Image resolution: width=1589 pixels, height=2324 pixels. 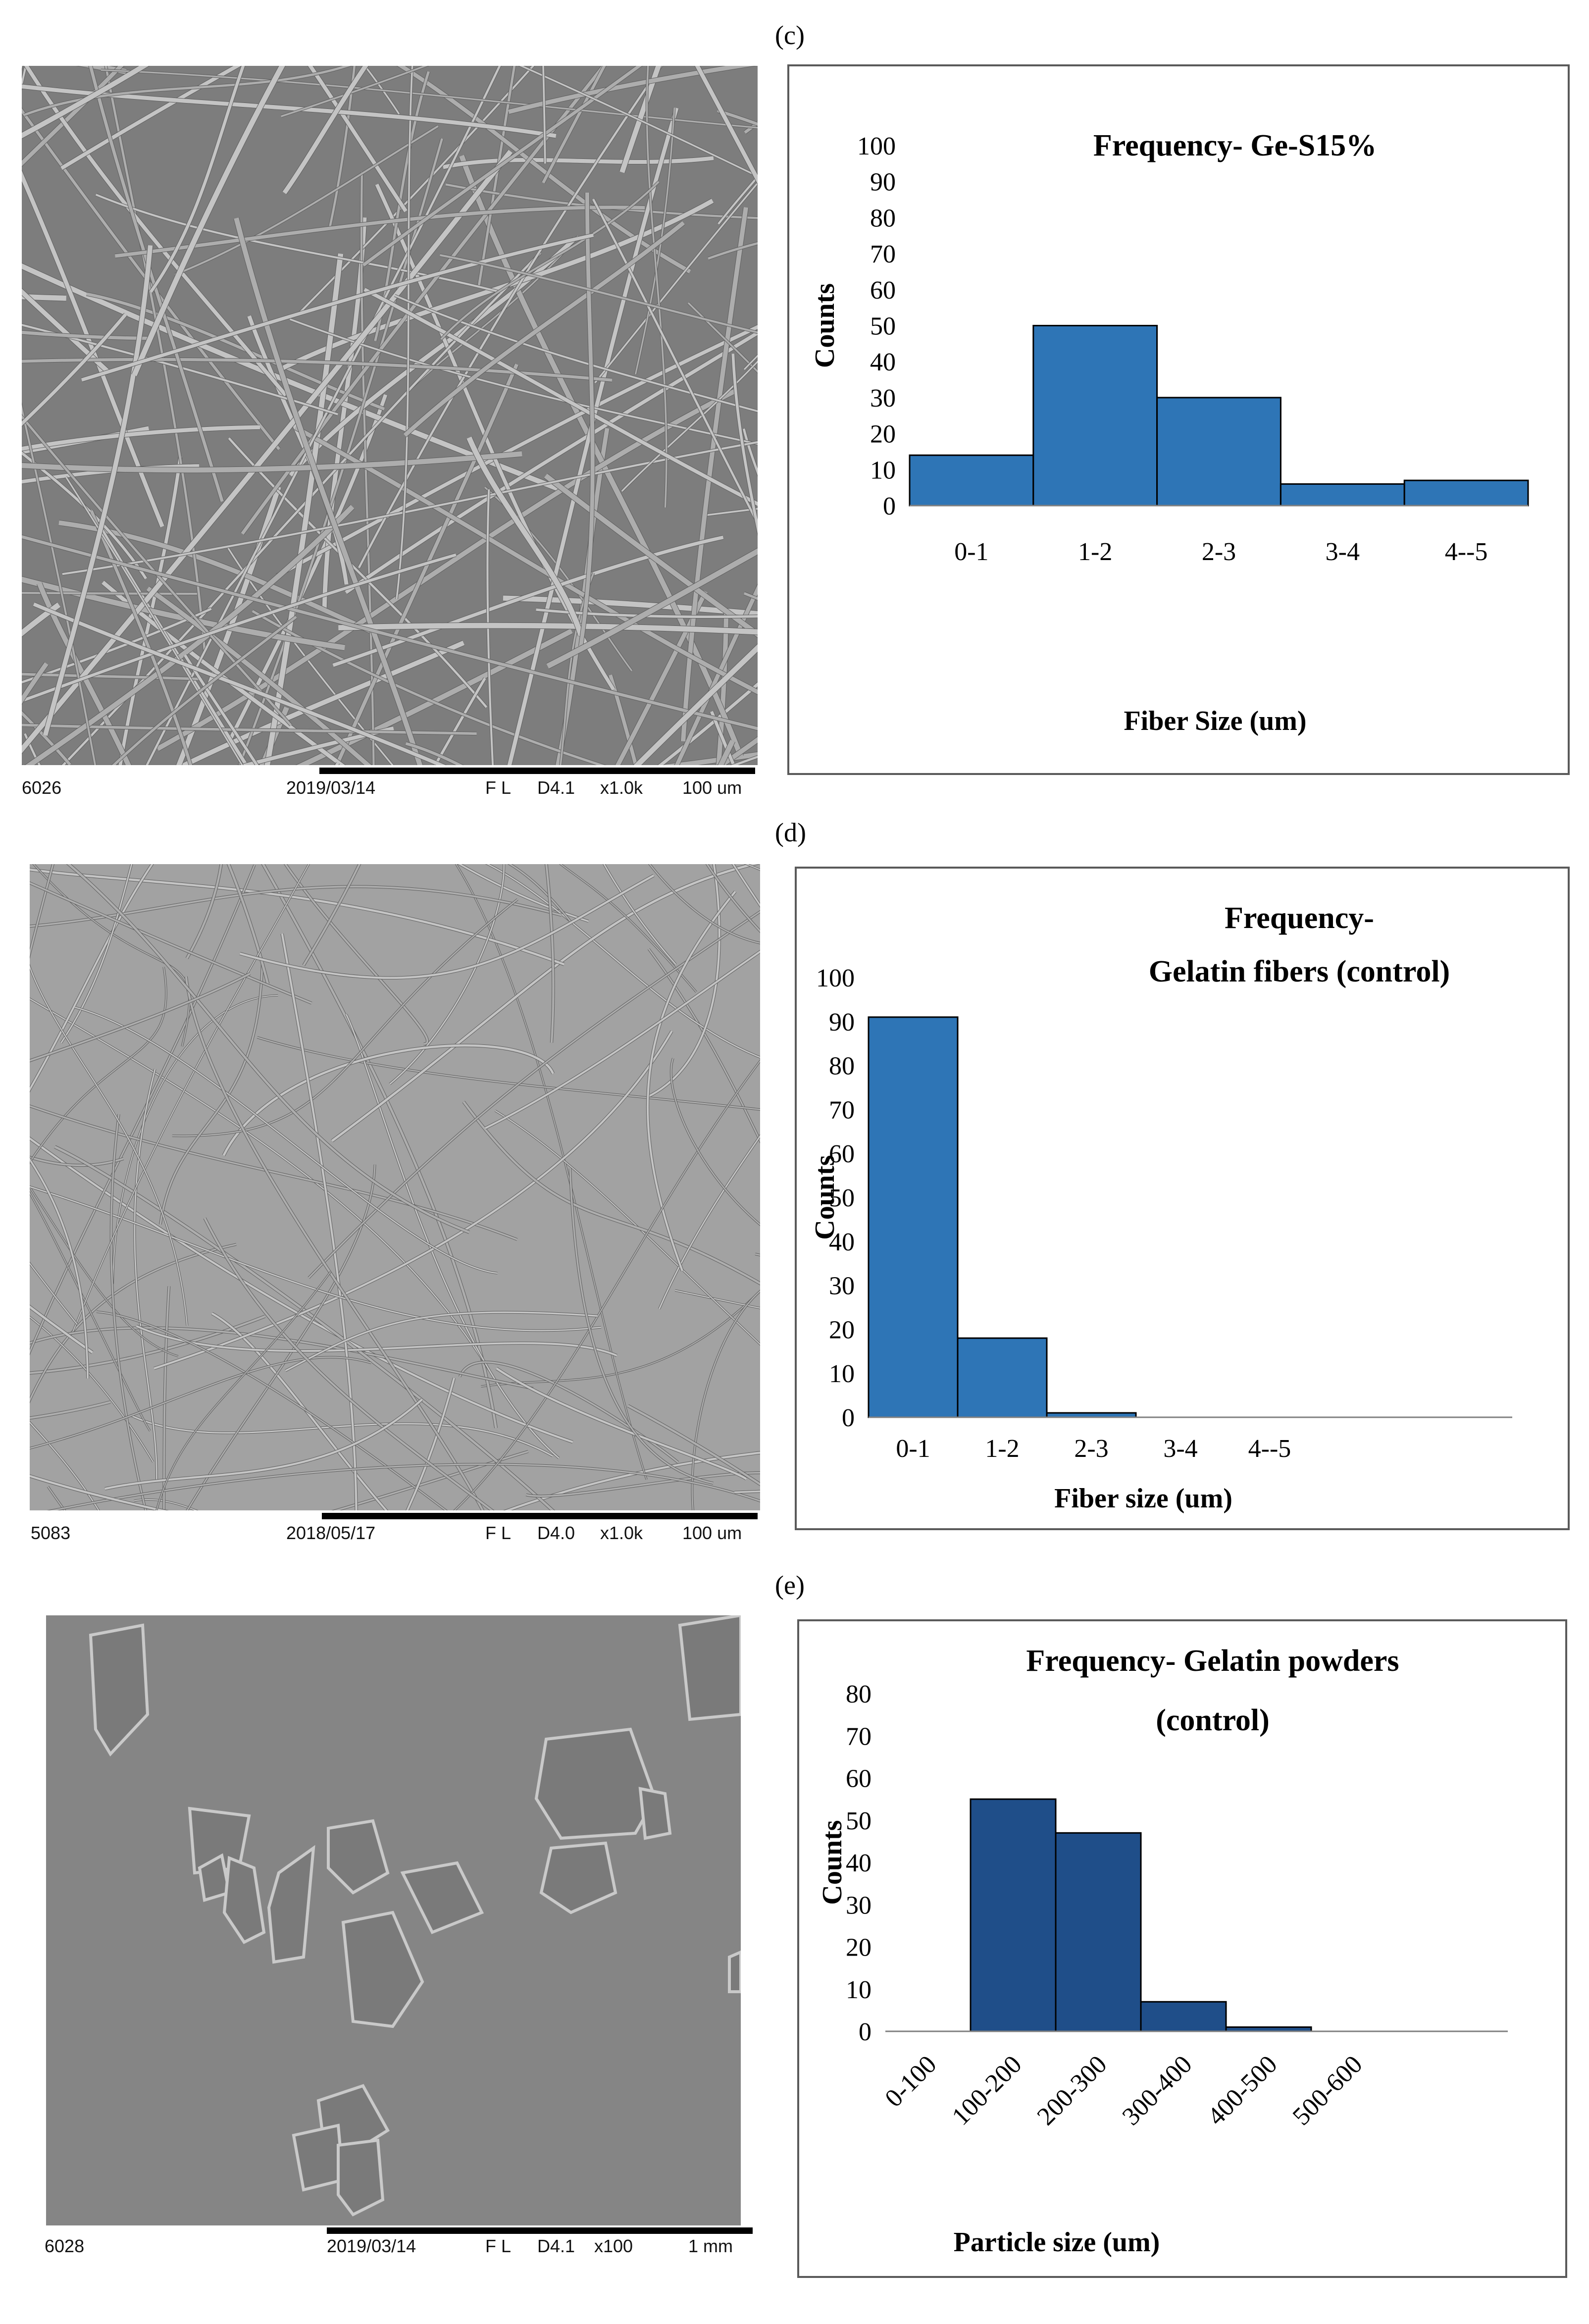 What do you see at coordinates (1299, 918) in the screenshot?
I see `chart-title: Frequency-` at bounding box center [1299, 918].